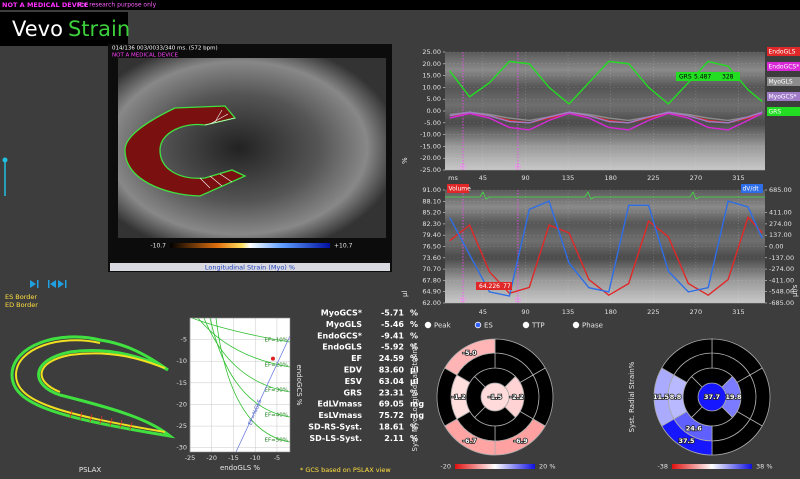 The height and width of the screenshot is (479, 800). What do you see at coordinates (702, 76) in the screenshot?
I see `readout-value: 5.487` at bounding box center [702, 76].